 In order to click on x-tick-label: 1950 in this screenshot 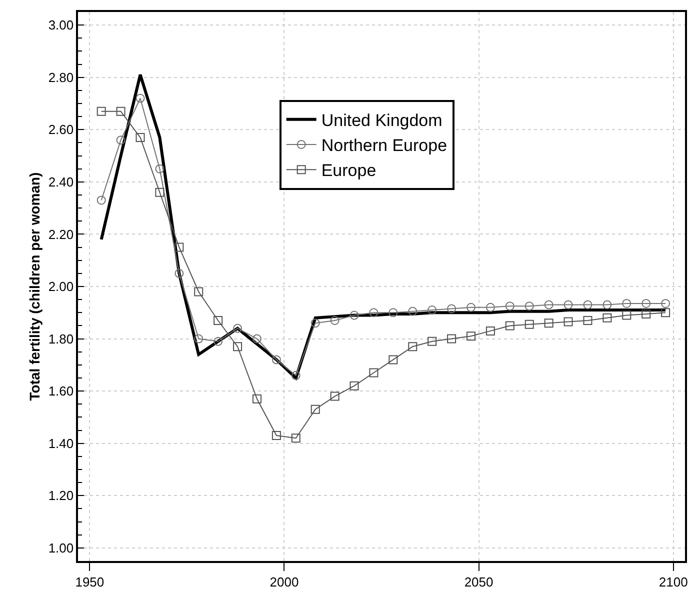, I will do `click(89, 582)`.